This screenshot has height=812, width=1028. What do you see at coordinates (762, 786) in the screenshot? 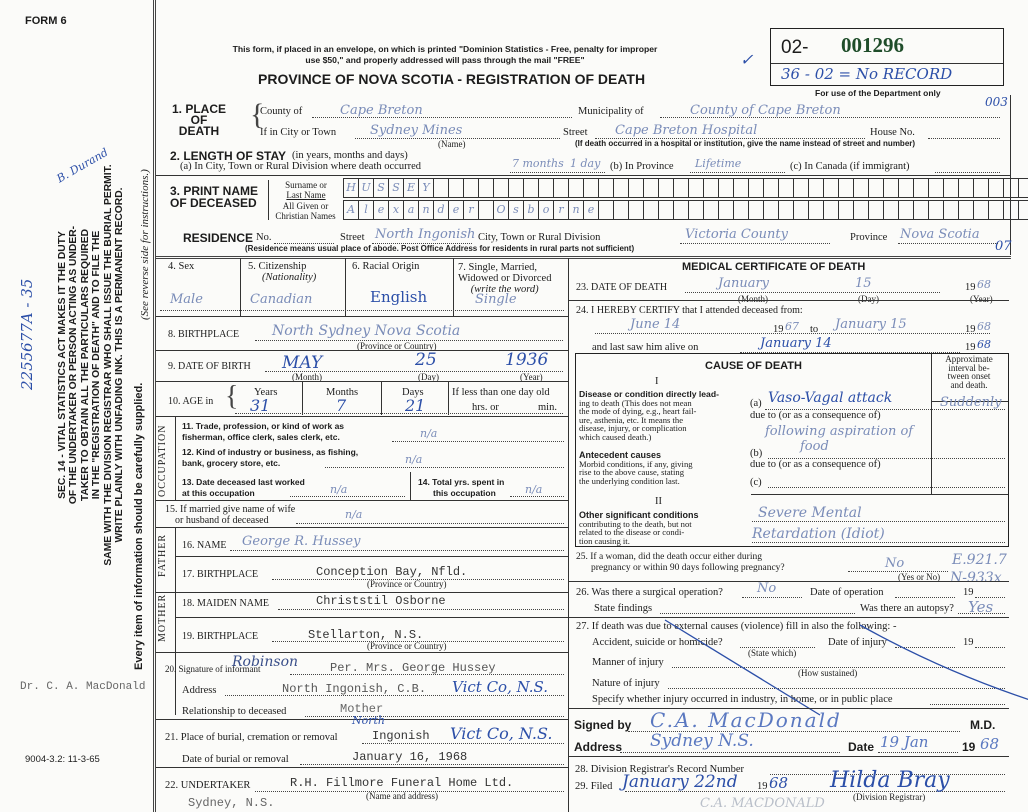
I see `filed-year-prefix: 19` at bounding box center [762, 786].